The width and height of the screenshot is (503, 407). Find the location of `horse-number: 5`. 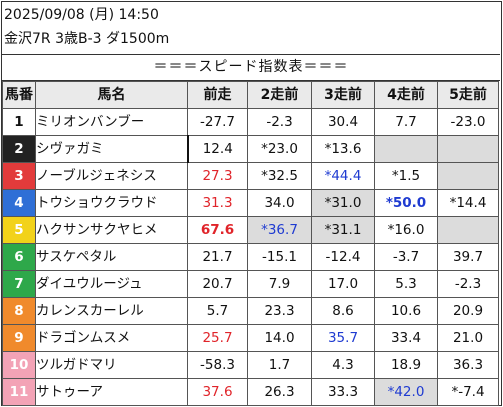

horse-number: 5 is located at coordinates (19, 230).